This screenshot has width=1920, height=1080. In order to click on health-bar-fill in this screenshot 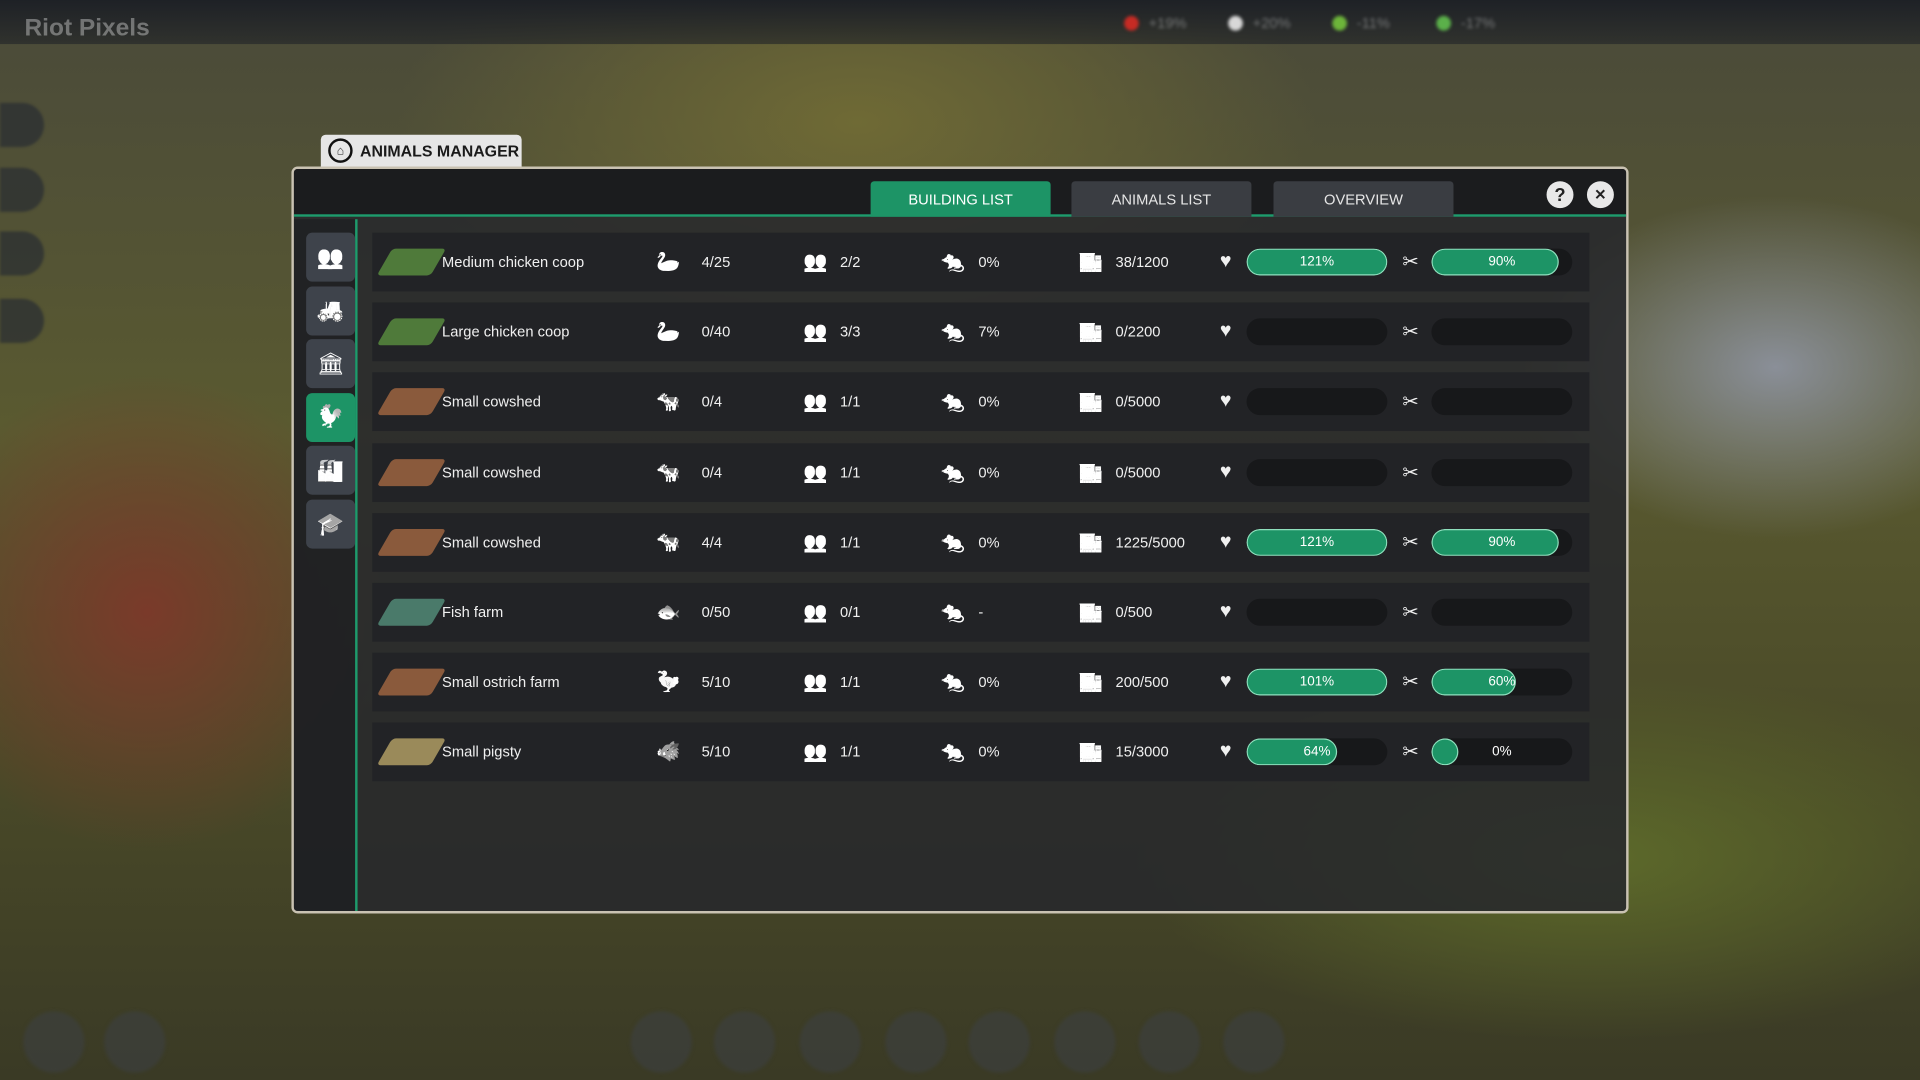, I will do `click(1317, 542)`.